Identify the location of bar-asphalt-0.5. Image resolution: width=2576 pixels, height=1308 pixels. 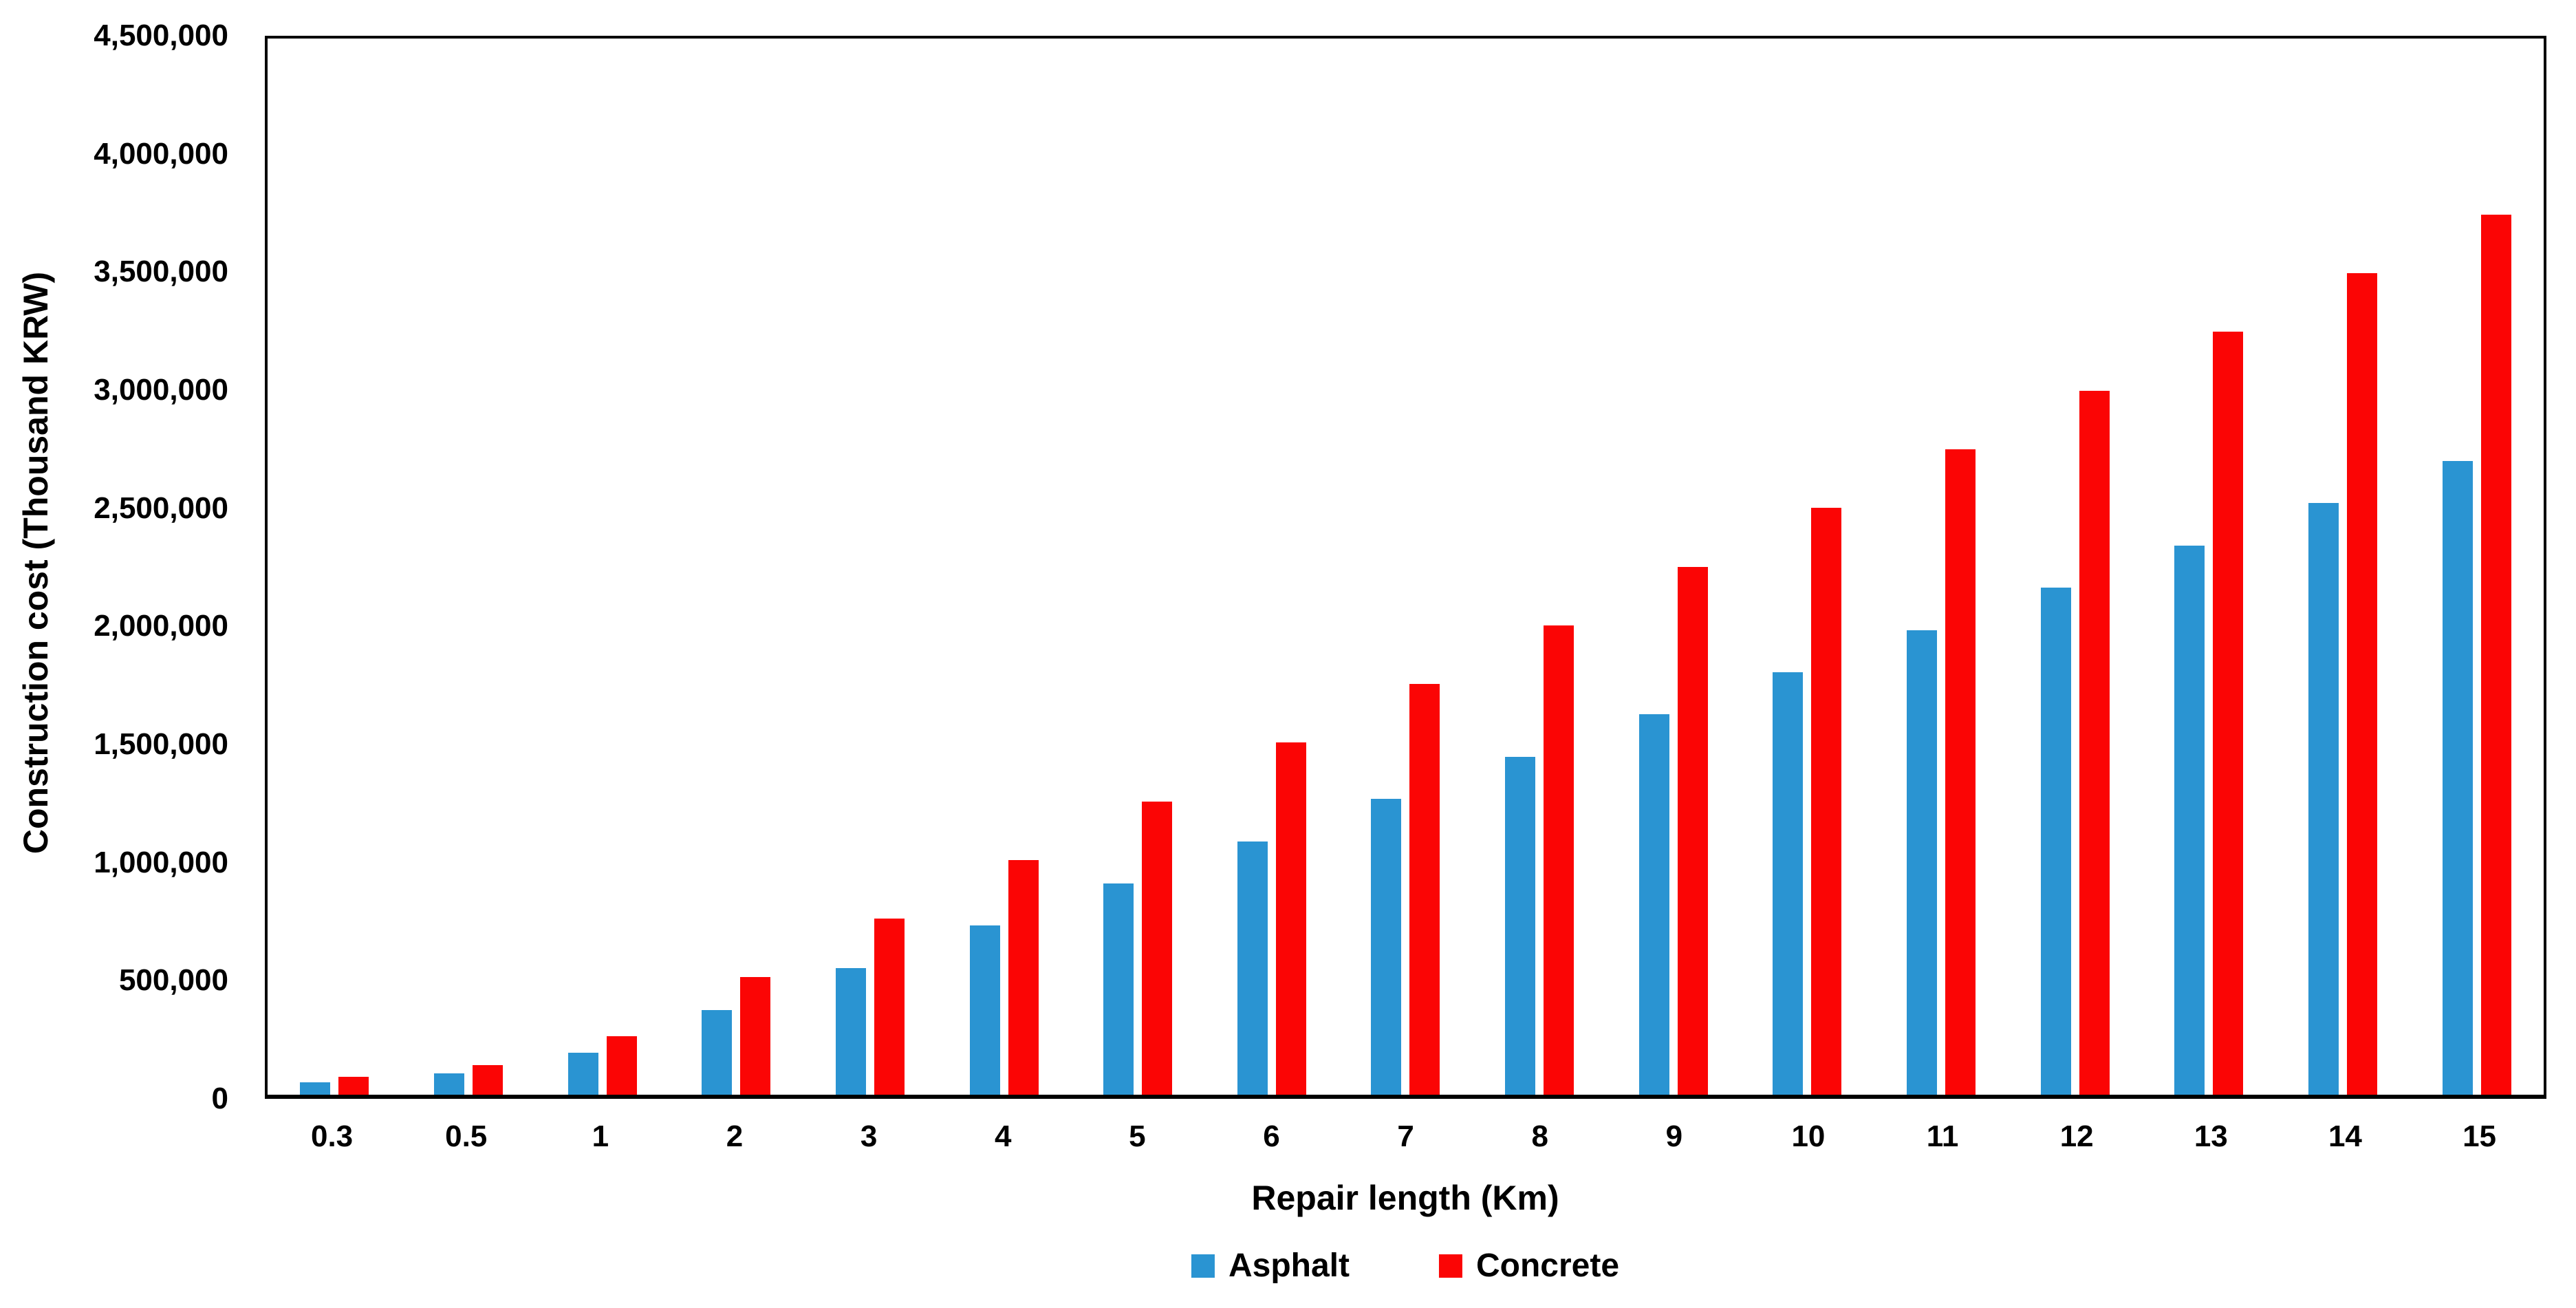
(448, 1084).